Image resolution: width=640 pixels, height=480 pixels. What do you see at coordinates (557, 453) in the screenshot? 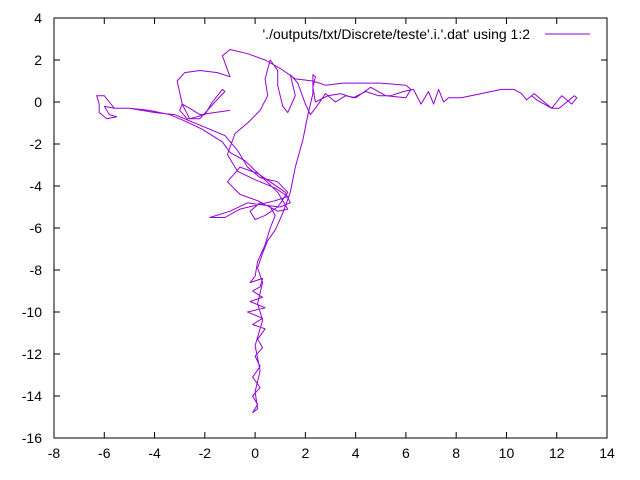
I see `x-tick-label: 12` at bounding box center [557, 453].